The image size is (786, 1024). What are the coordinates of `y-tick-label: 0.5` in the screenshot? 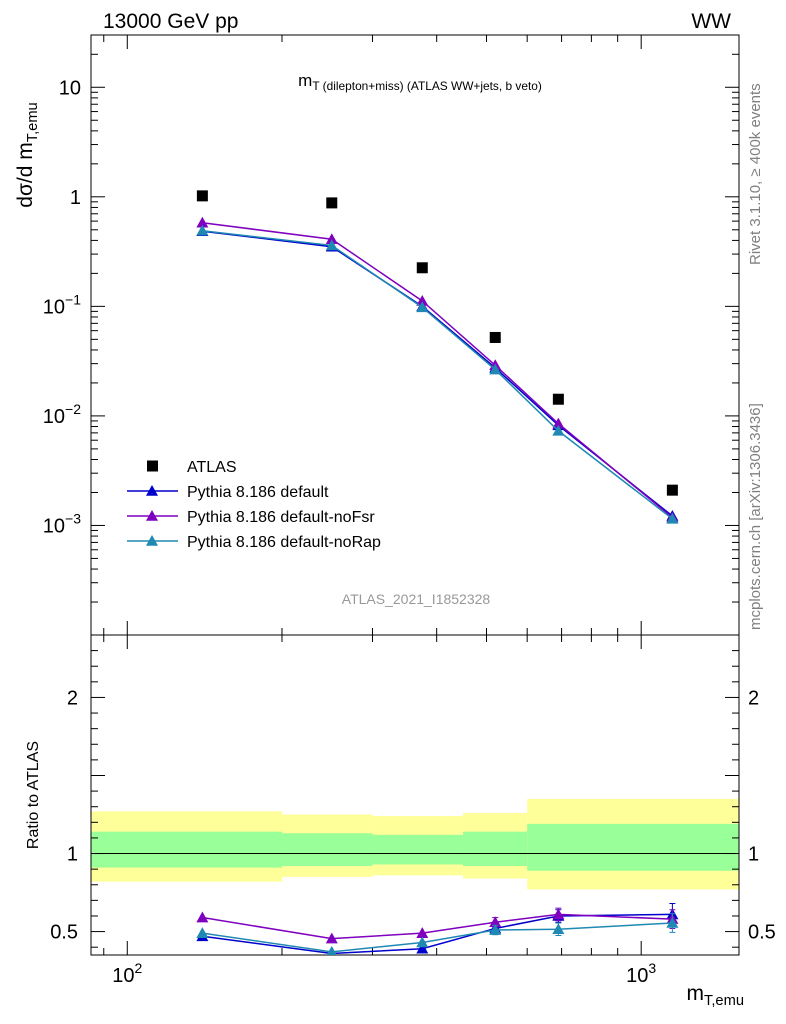 It's located at (64, 933).